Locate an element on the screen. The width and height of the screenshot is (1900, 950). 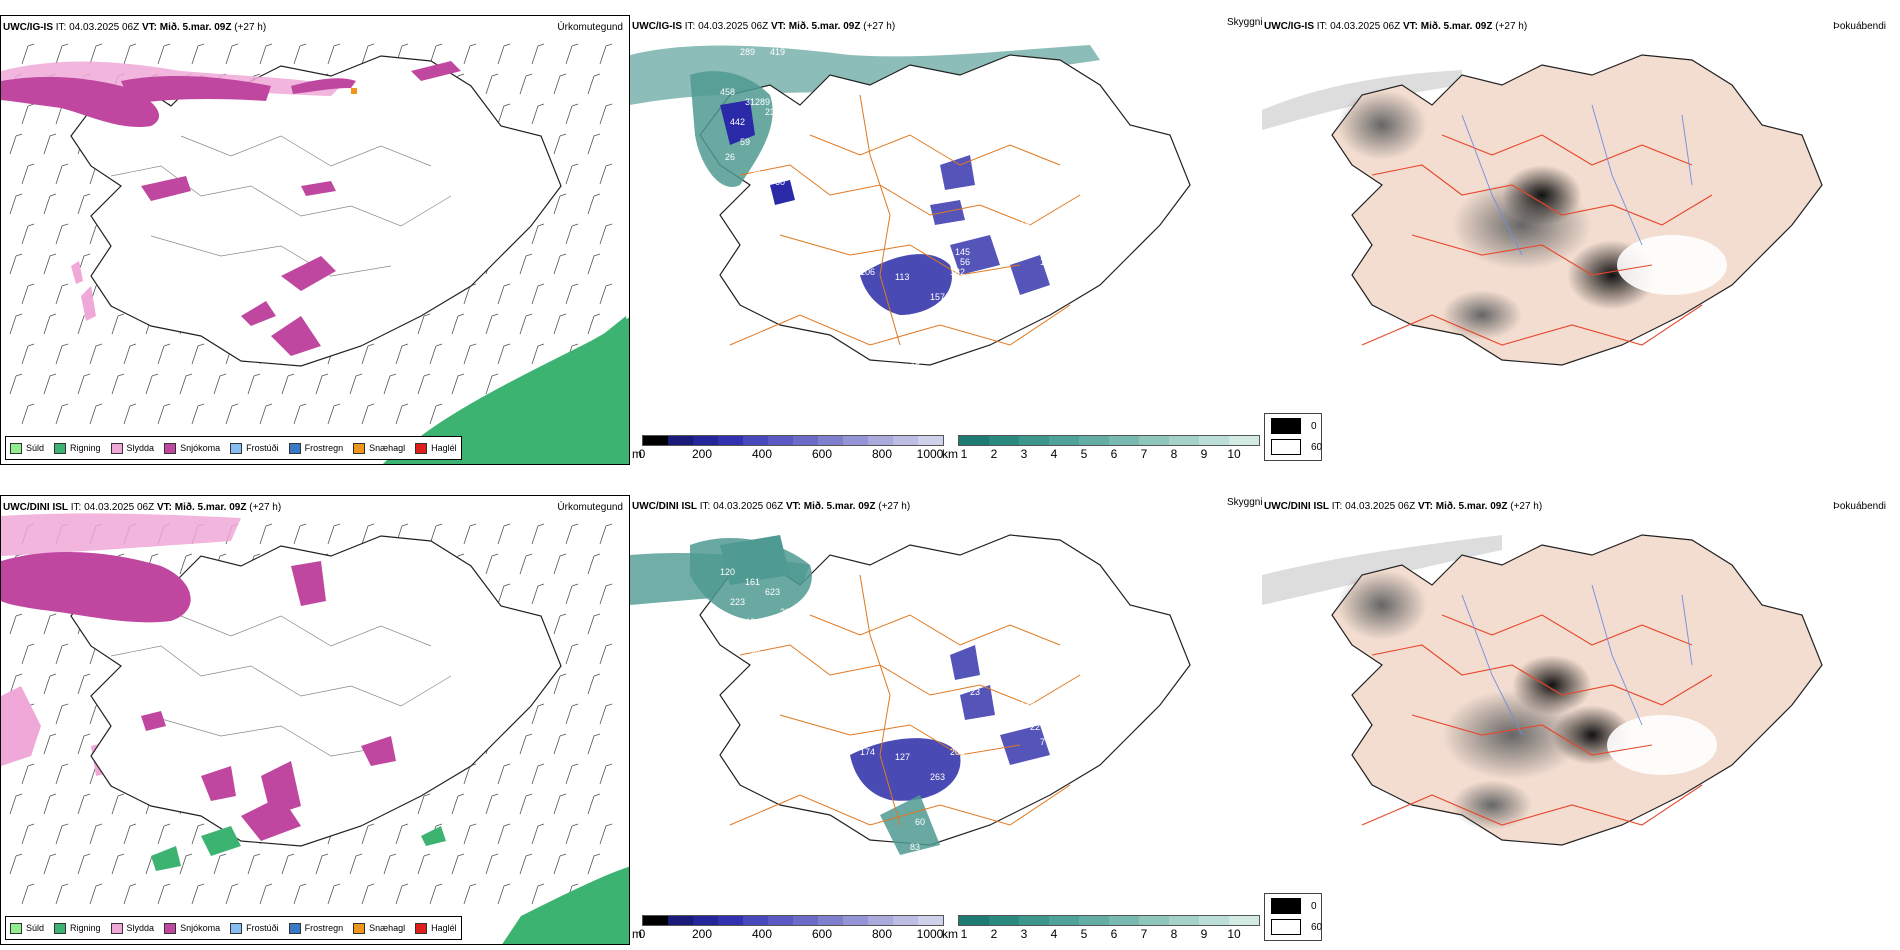
vis-value-label: 205 is located at coordinates (997, 312).